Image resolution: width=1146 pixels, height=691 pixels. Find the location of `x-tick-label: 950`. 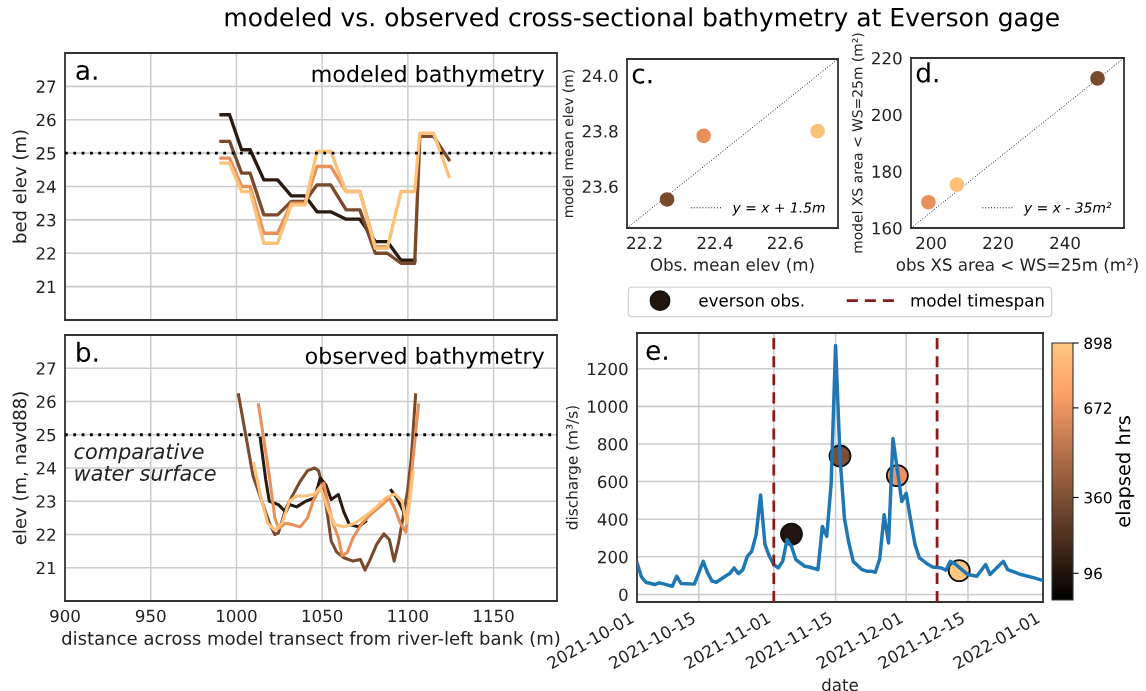

x-tick-label: 950 is located at coordinates (150, 616).